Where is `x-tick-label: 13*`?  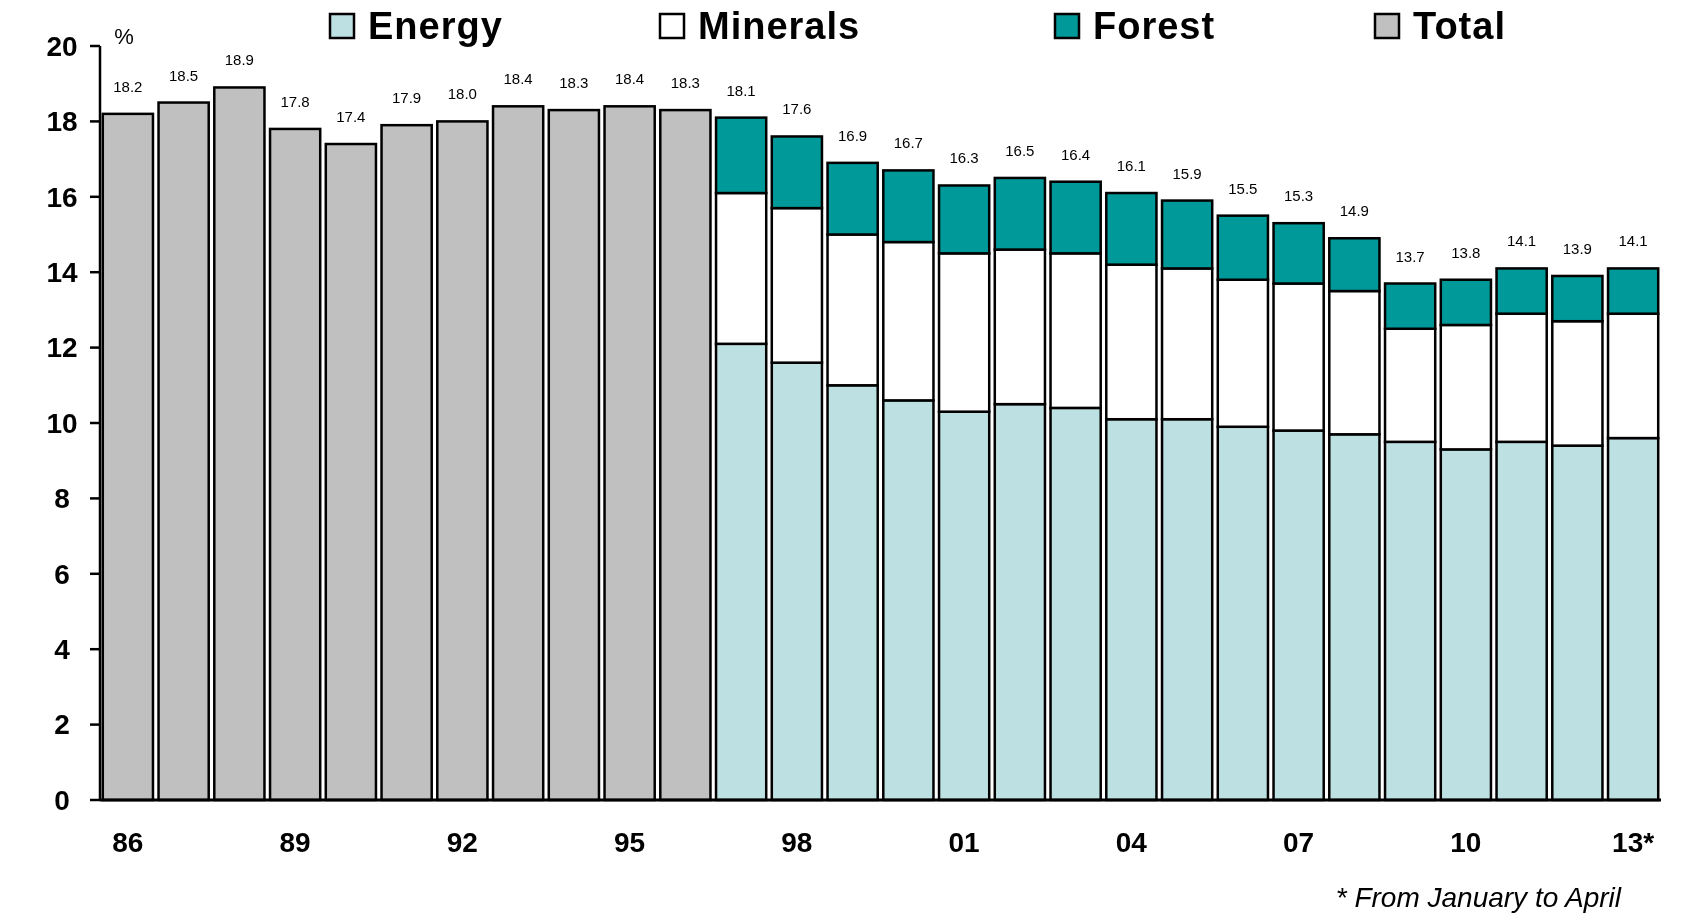
x-tick-label: 13* is located at coordinates (1633, 842).